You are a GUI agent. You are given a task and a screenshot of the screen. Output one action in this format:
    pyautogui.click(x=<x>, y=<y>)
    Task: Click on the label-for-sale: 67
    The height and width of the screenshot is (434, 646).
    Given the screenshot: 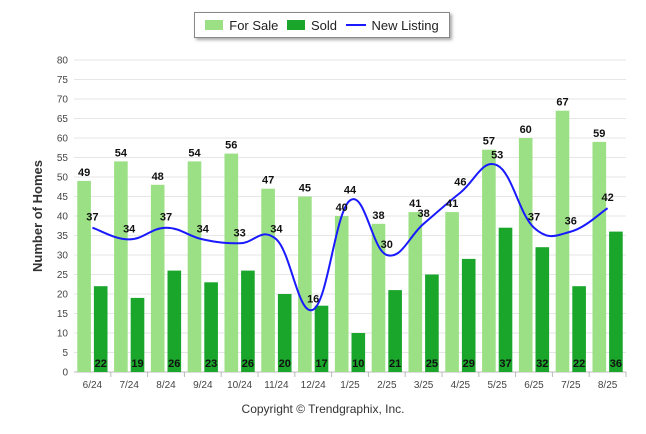 What is the action you would take?
    pyautogui.click(x=562, y=103)
    